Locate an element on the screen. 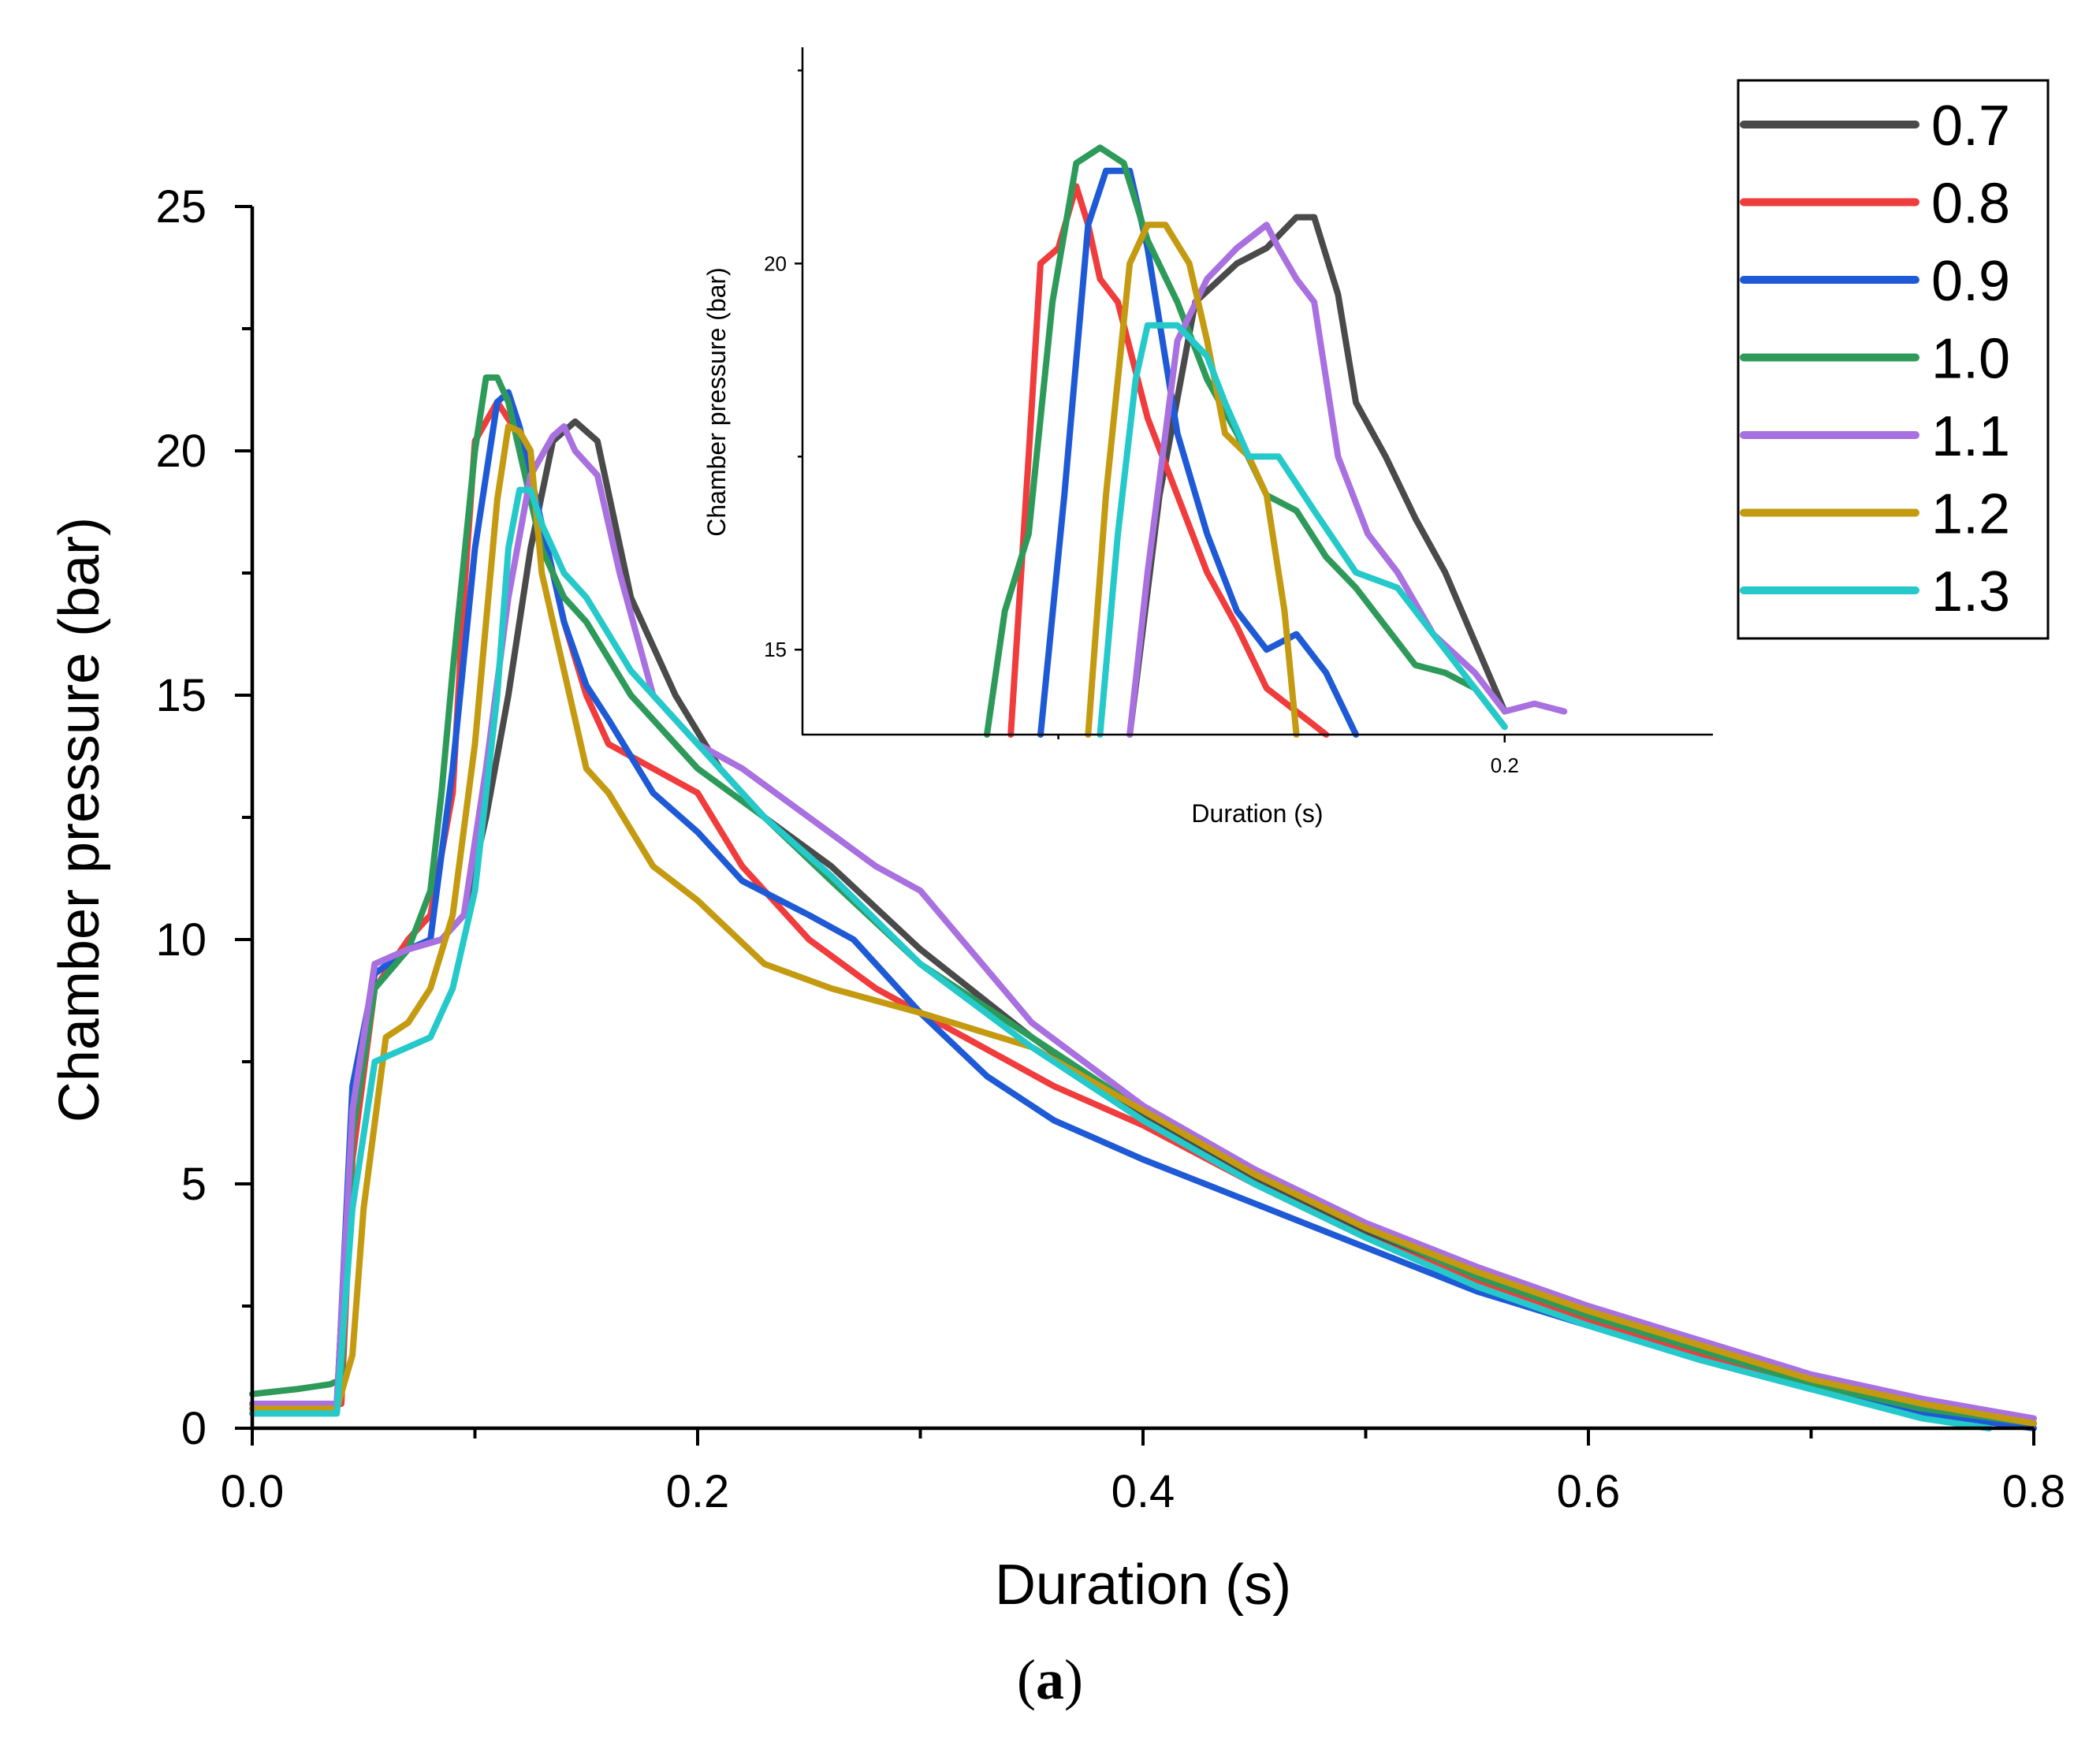 The image size is (2100, 1738). legend-label: 0.9 is located at coordinates (1970, 282).